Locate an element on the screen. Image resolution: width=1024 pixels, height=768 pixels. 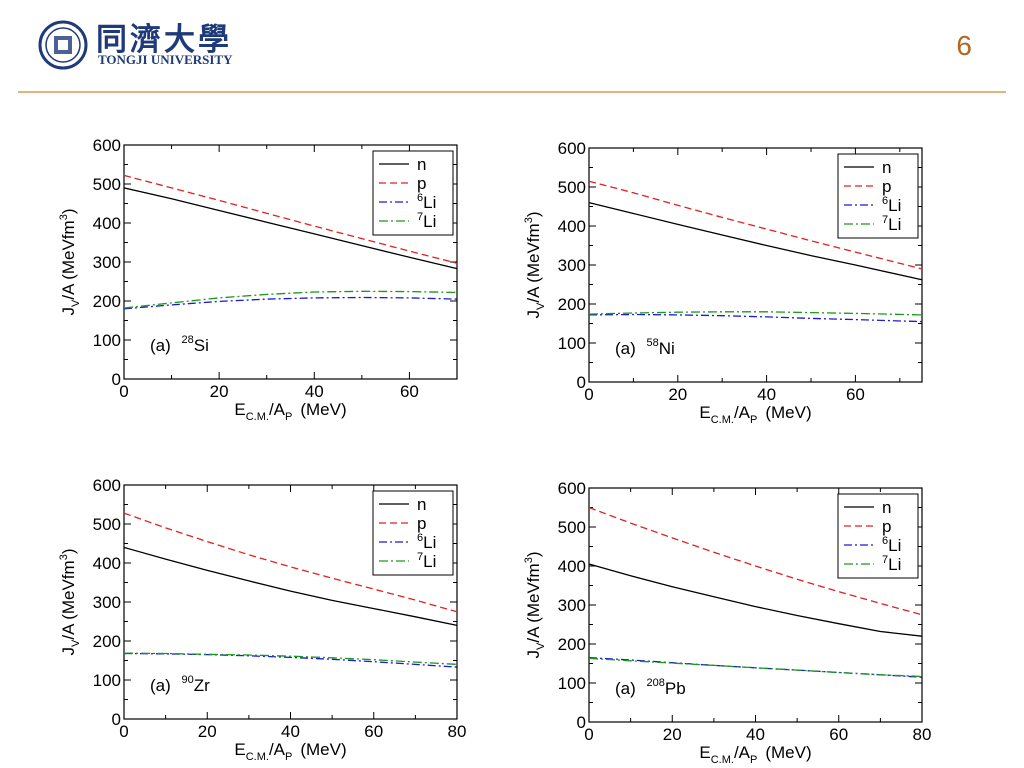
nucleus-symbol: Ni is located at coordinates (667, 348).